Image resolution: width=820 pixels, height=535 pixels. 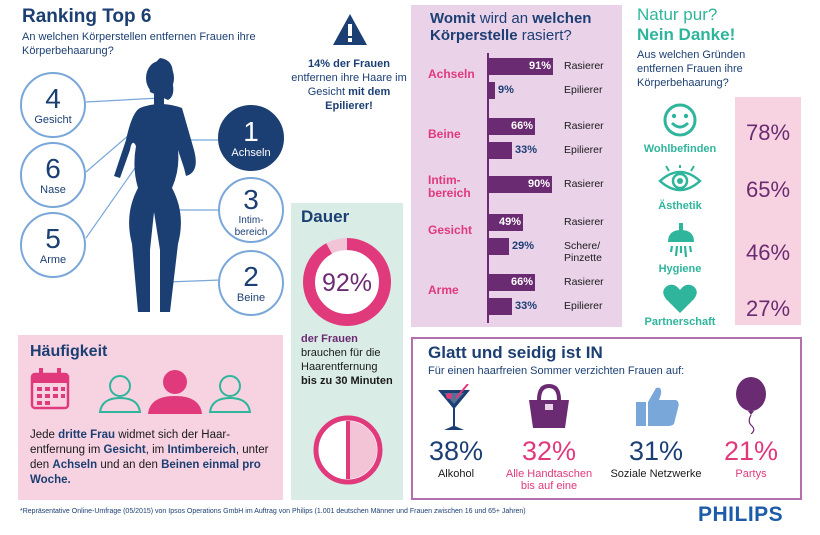 What do you see at coordinates (521, 66) in the screenshot?
I see `bar-0: 91%` at bounding box center [521, 66].